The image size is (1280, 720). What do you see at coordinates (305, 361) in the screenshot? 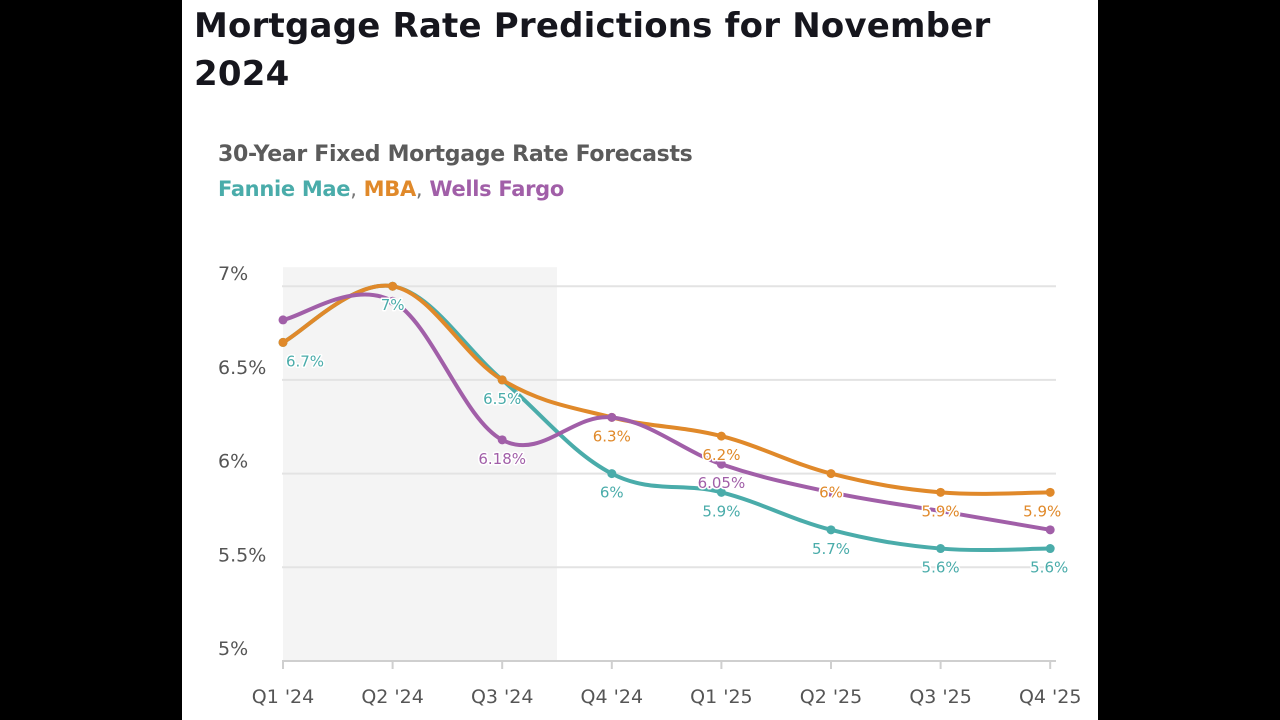
I see `data-label-fannie-mae: 6.7%` at bounding box center [305, 361].